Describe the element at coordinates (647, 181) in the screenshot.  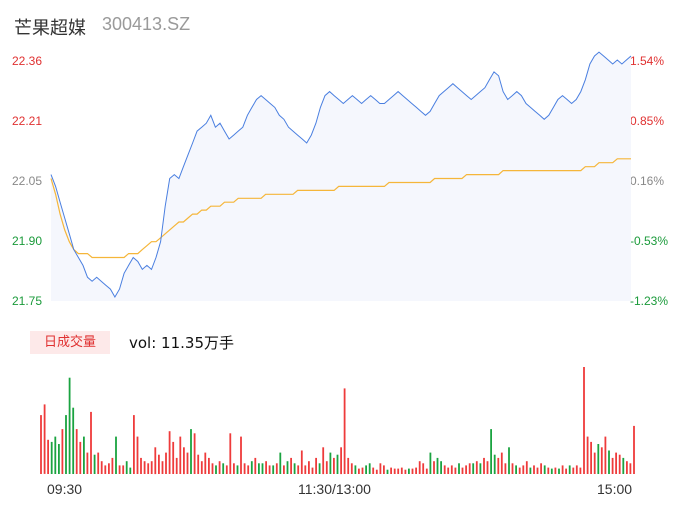
I see `pct-tick: 0.16%` at that location.